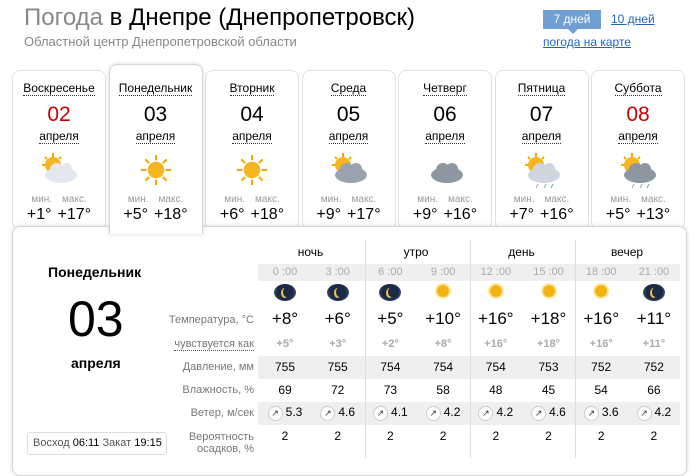 The height and width of the screenshot is (476, 698). Describe the element at coordinates (541, 150) in the screenshot. I see `day-card-5: Пятница 07 апреля мин. макс. +7° +16°` at that location.